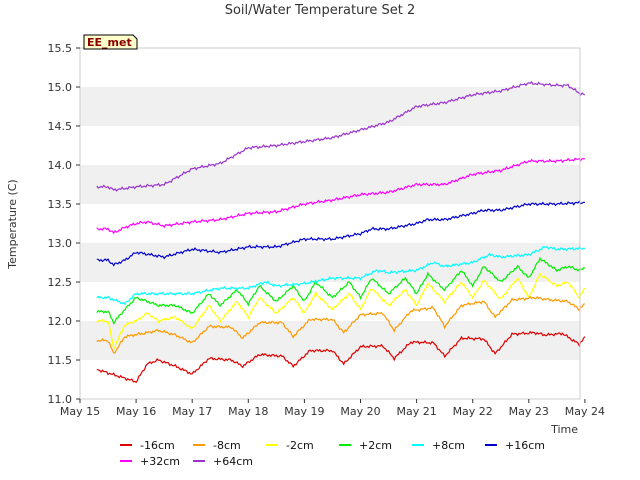 The image size is (640, 480). Describe the element at coordinates (80, 411) in the screenshot. I see `x-tick-label: May 15` at that location.